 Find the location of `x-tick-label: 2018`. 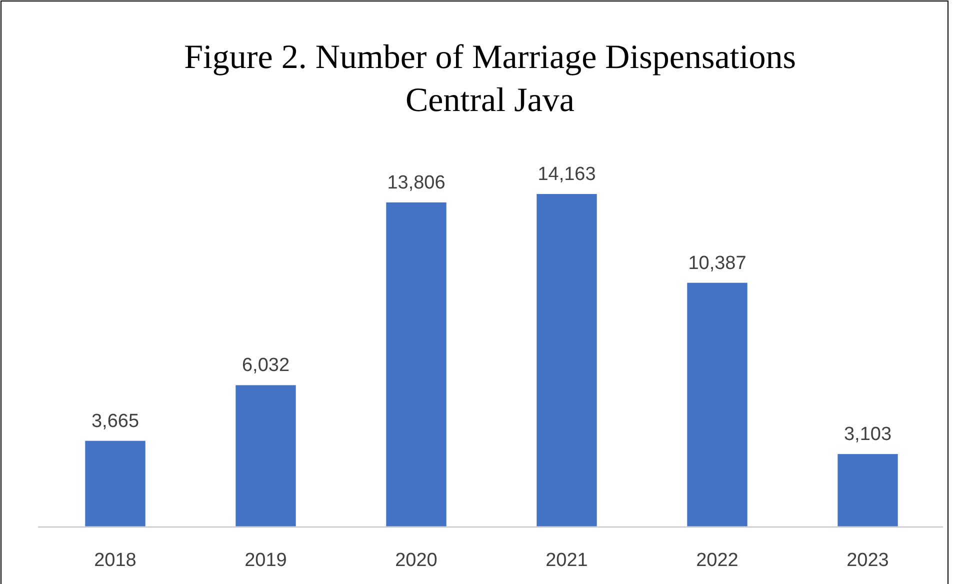

x-tick-label: 2018 is located at coordinates (115, 560).